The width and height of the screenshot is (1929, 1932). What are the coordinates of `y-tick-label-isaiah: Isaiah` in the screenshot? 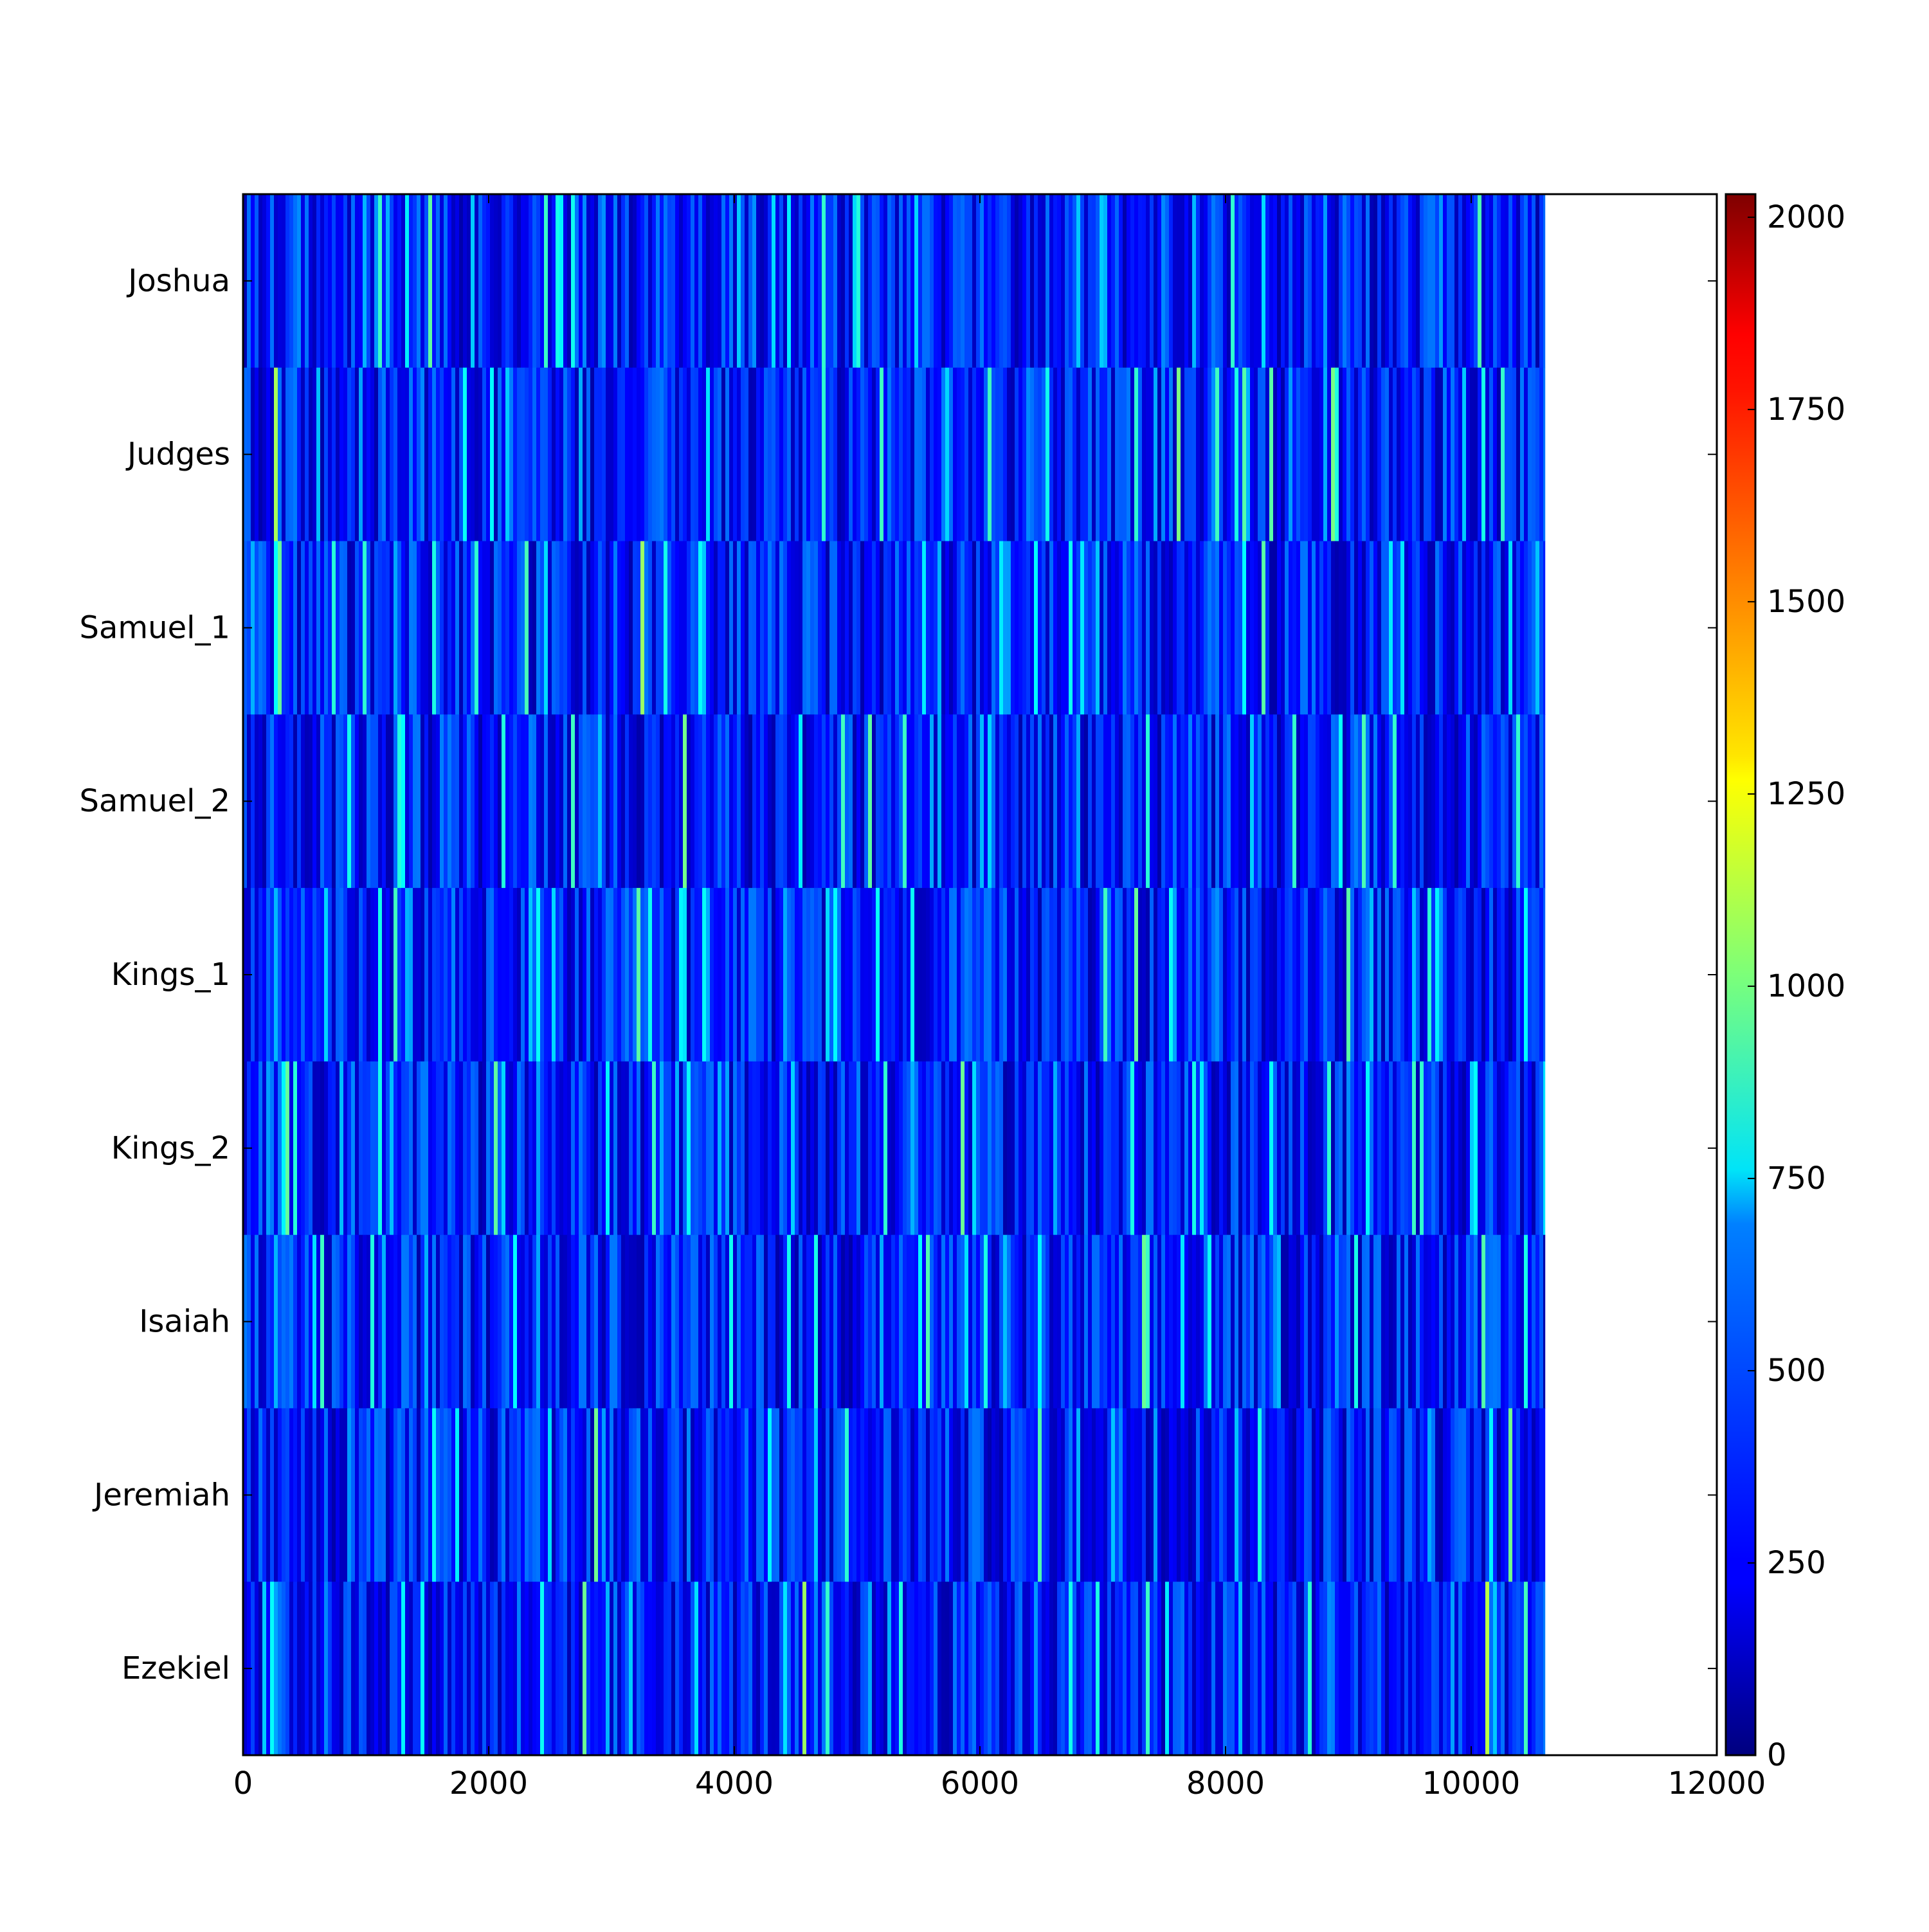 It's located at (185, 1322).